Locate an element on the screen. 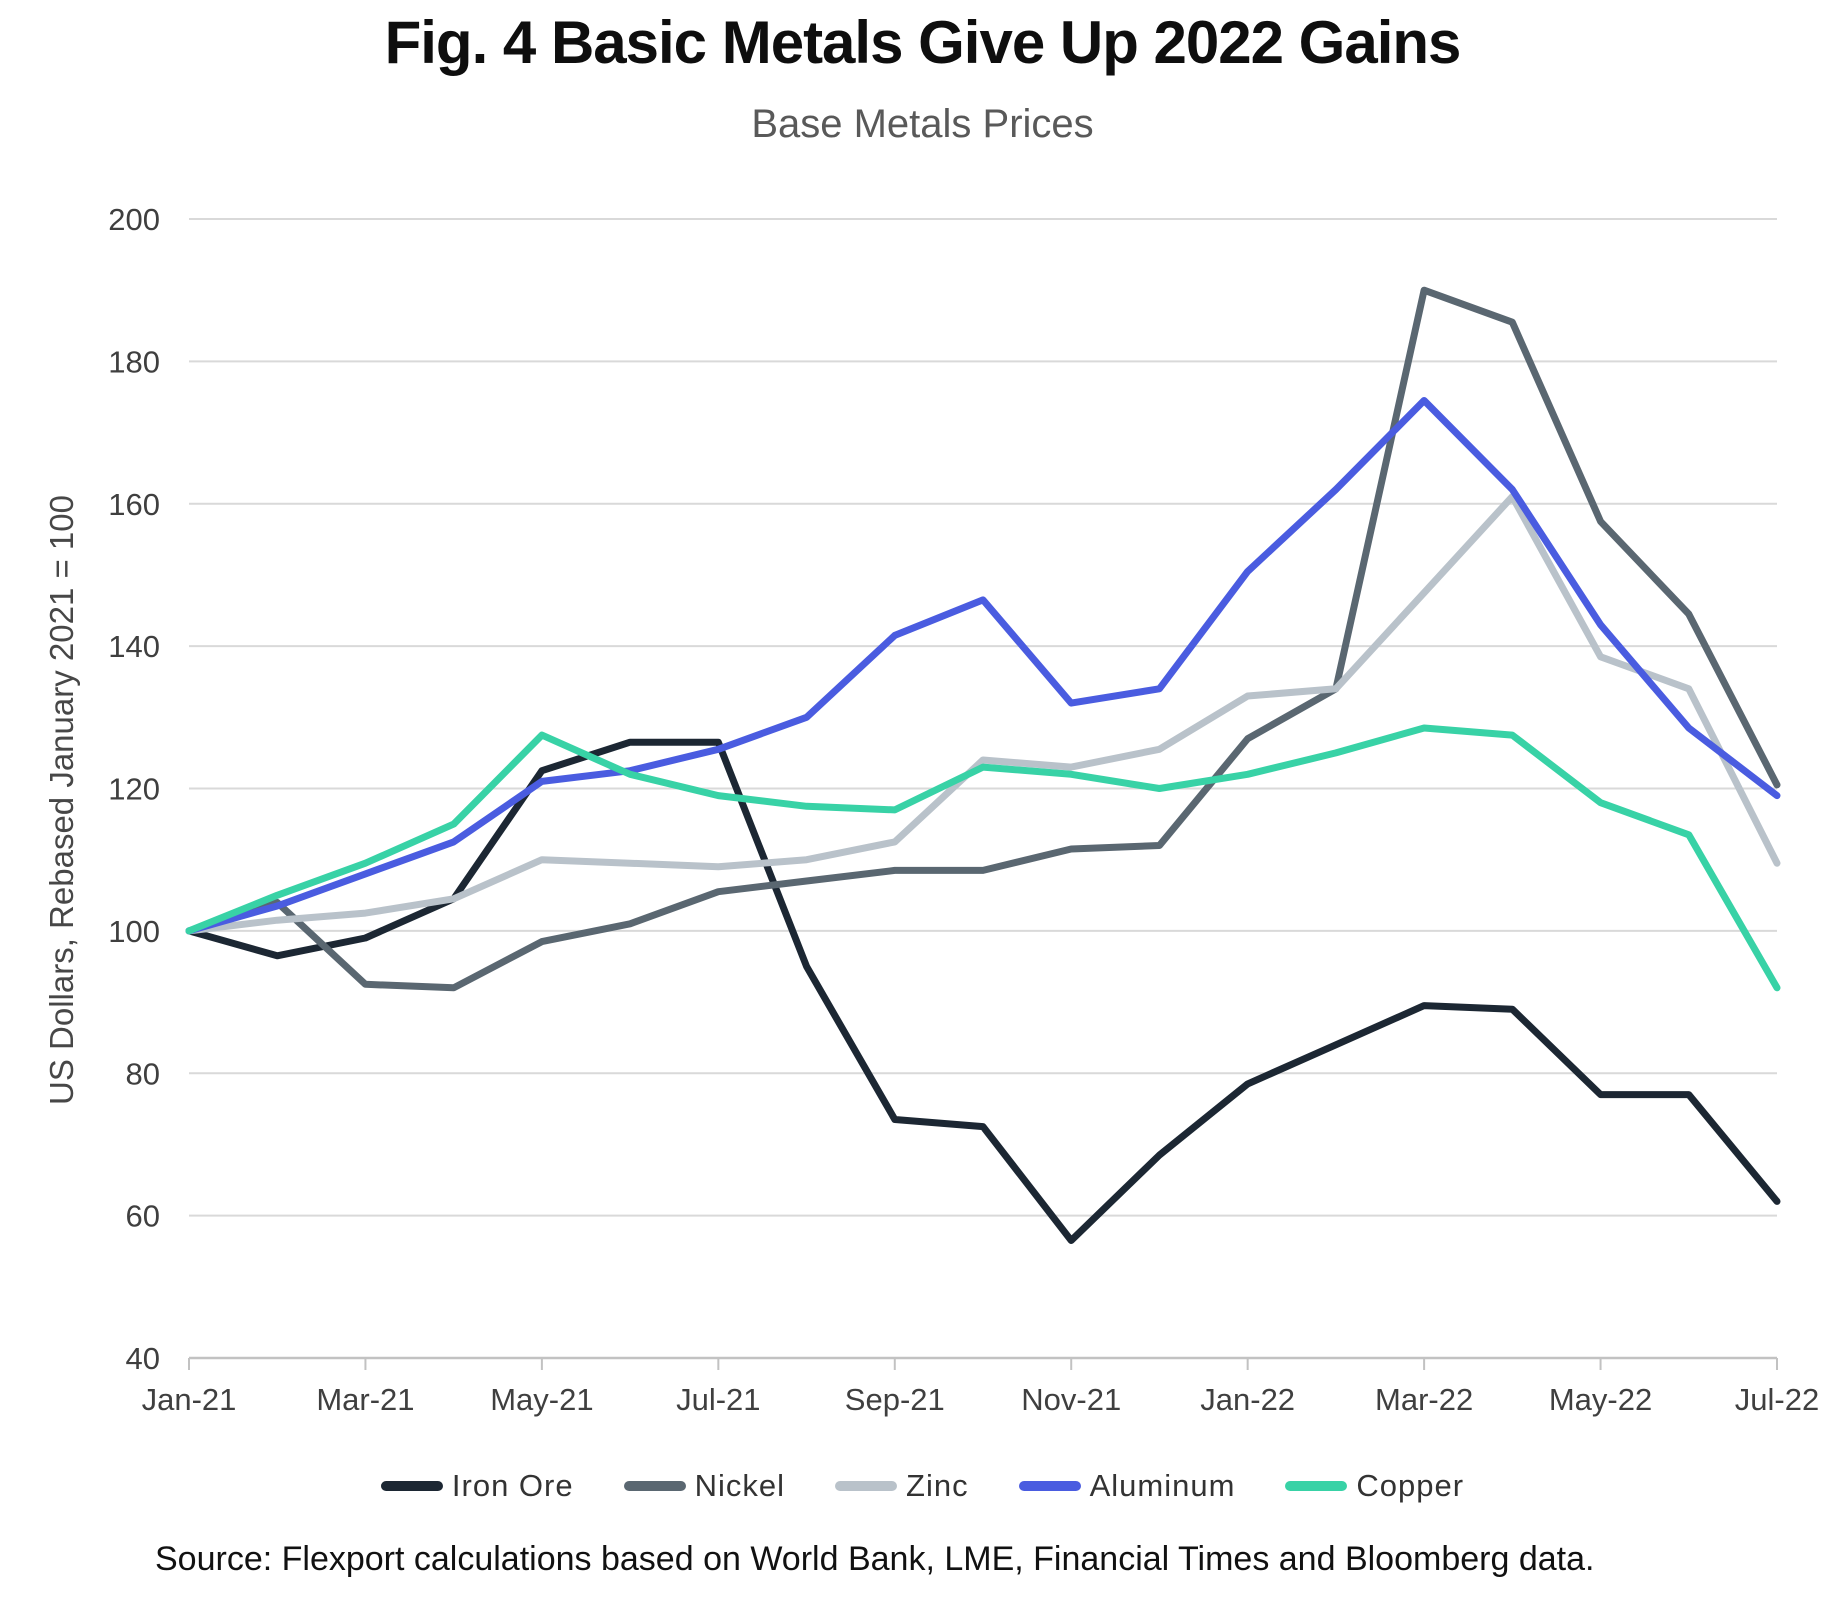 The image size is (1845, 1599). iron-ore-swatch-icon is located at coordinates (411, 1486).